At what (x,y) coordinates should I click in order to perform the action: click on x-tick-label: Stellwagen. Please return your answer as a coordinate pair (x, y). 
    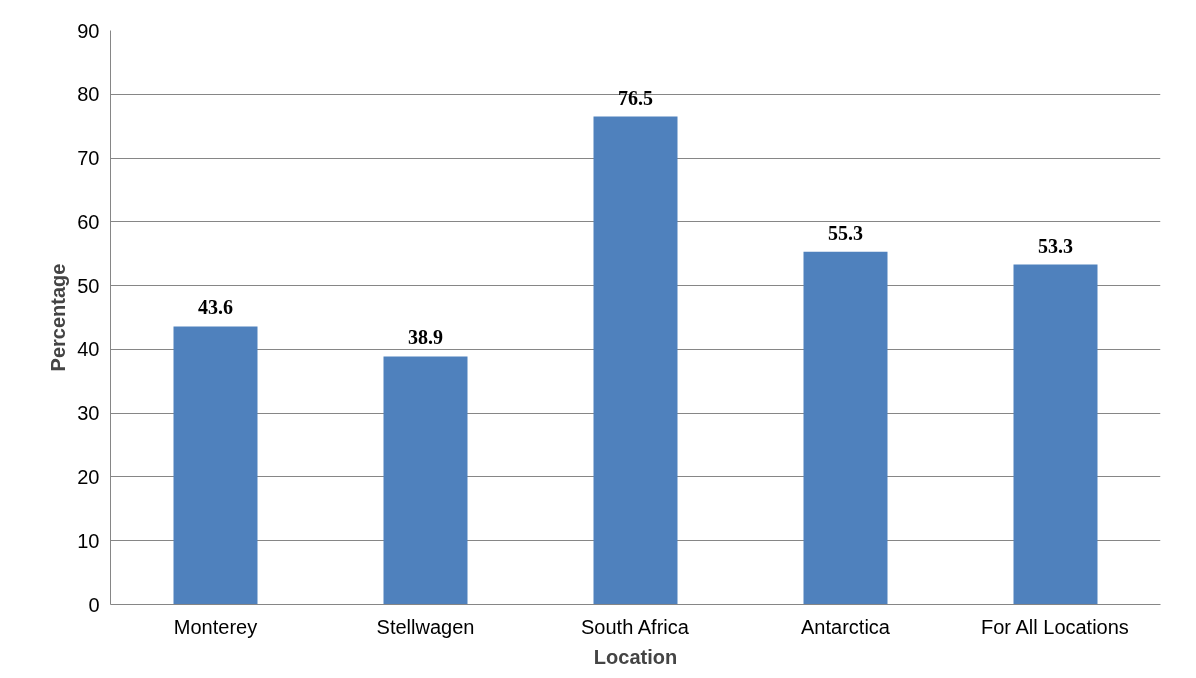
    Looking at the image, I should click on (425, 626).